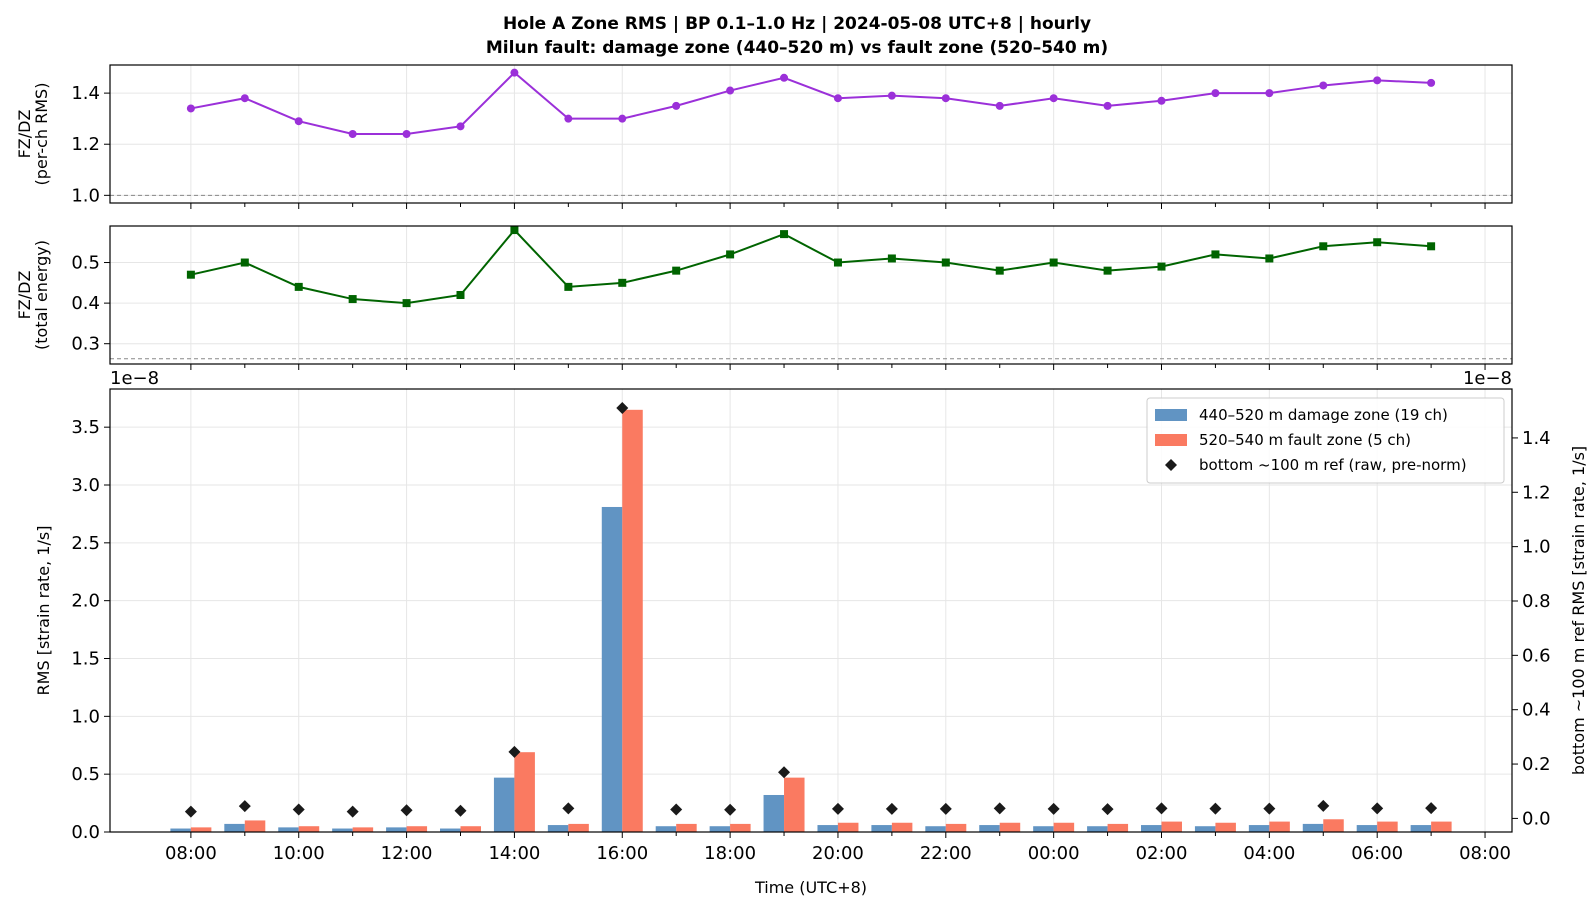 This screenshot has height=907, width=1594. I want to click on y-tick-label: 1.2, so click(85, 144).